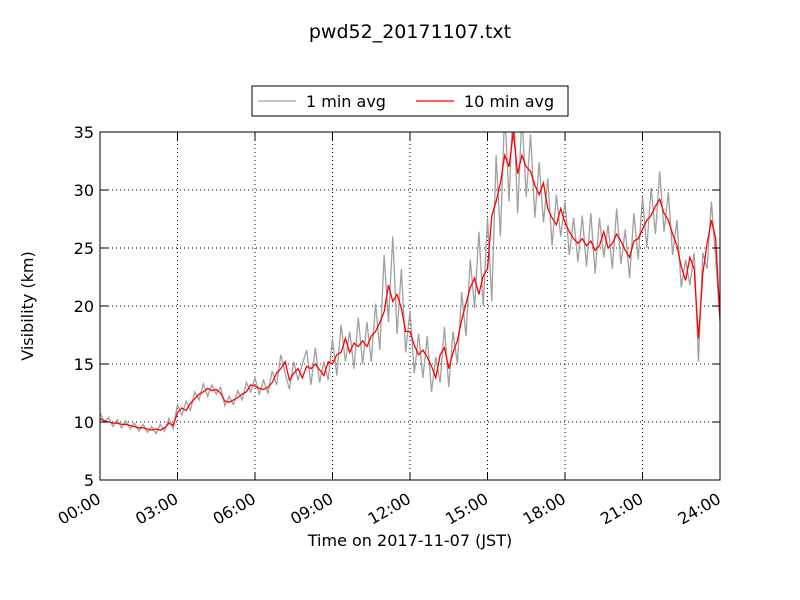 This screenshot has height=600, width=800. Describe the element at coordinates (84, 306) in the screenshot. I see `y-tick-label: 20` at that location.